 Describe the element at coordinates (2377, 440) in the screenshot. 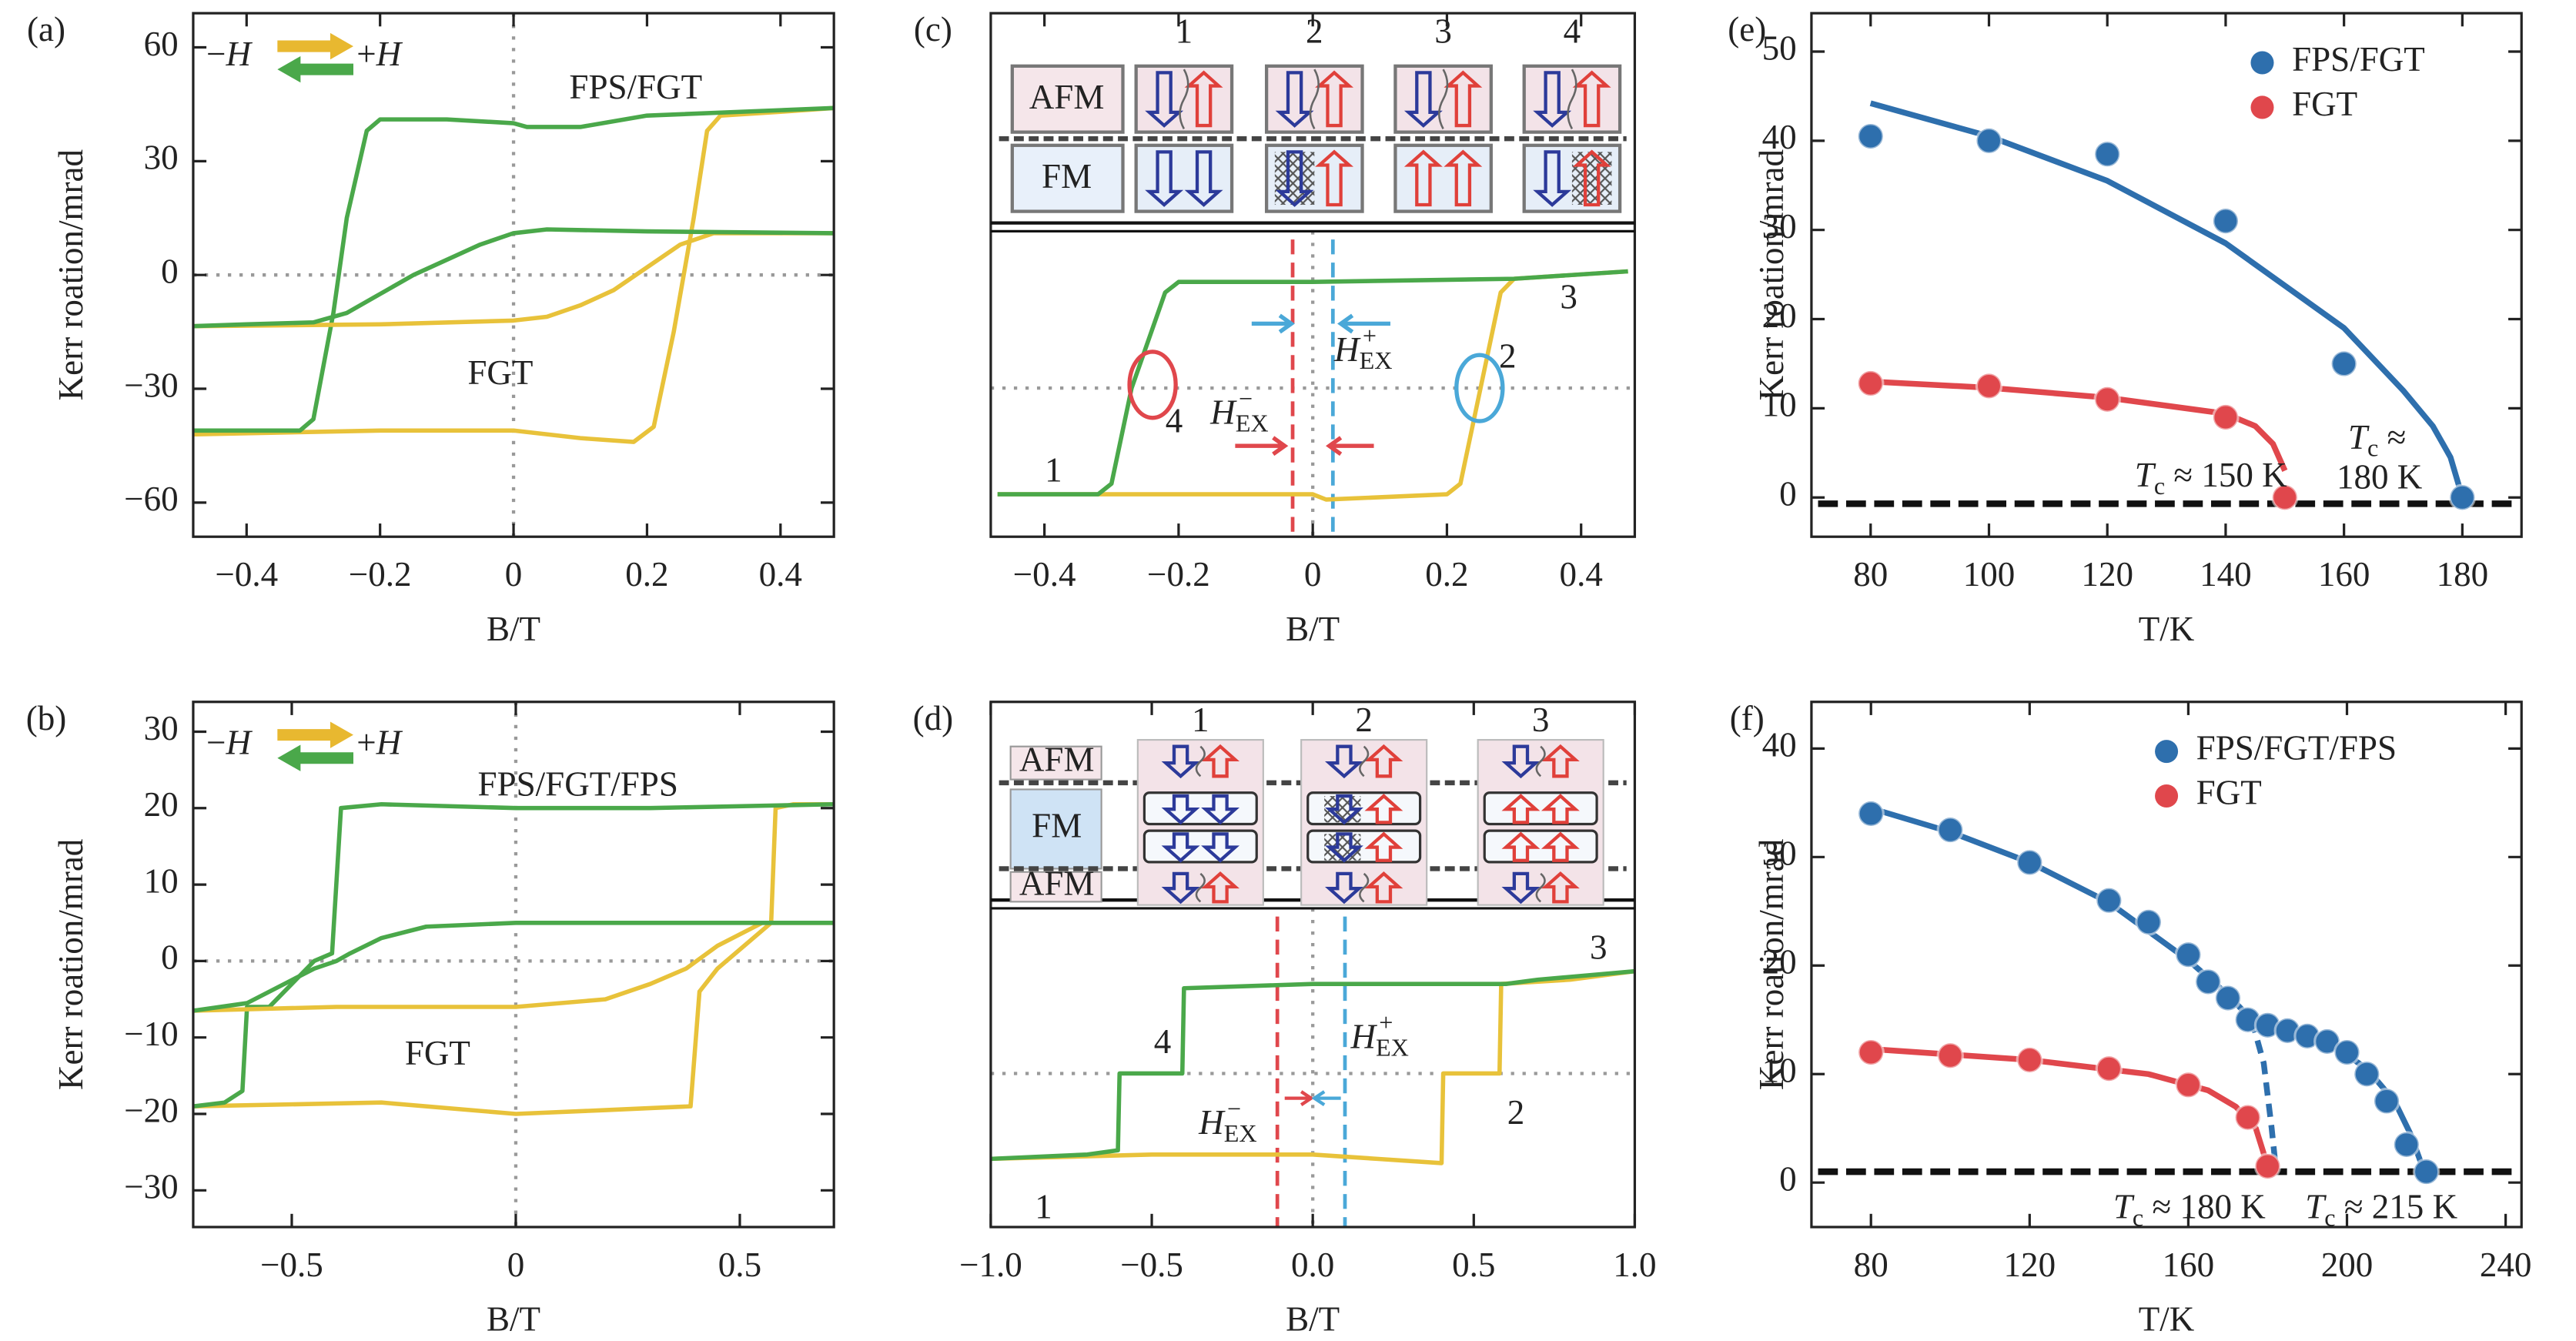

I see `annotation: Tc ≈` at that location.